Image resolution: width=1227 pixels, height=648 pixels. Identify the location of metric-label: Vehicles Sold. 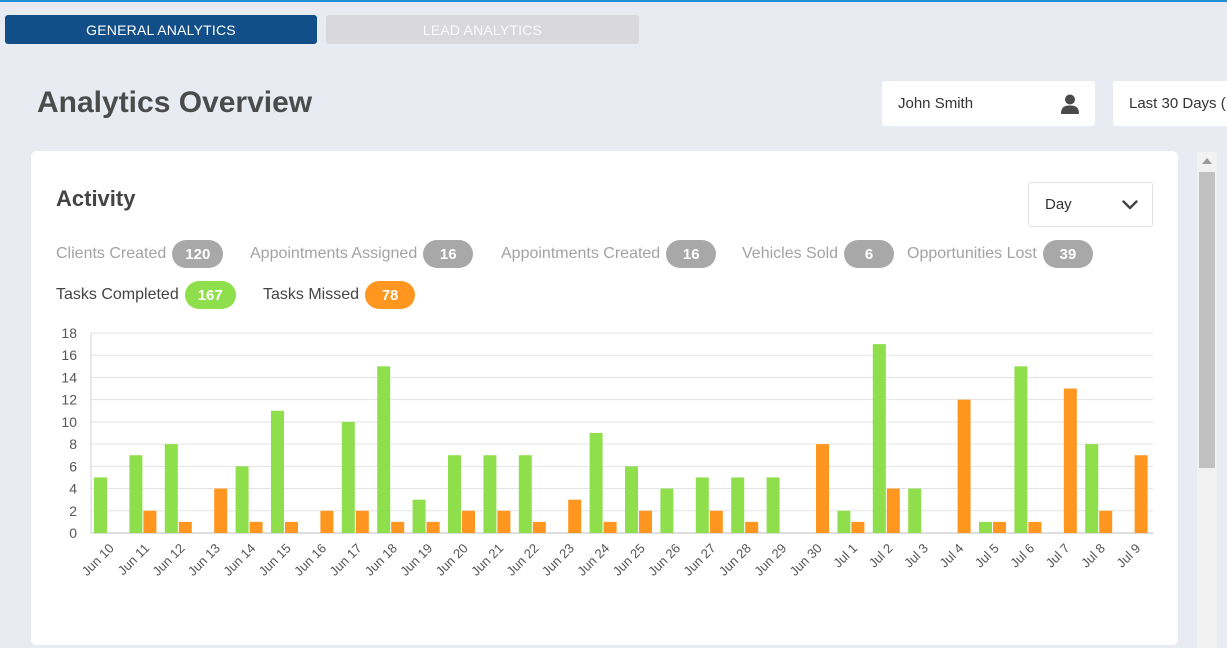
(790, 253).